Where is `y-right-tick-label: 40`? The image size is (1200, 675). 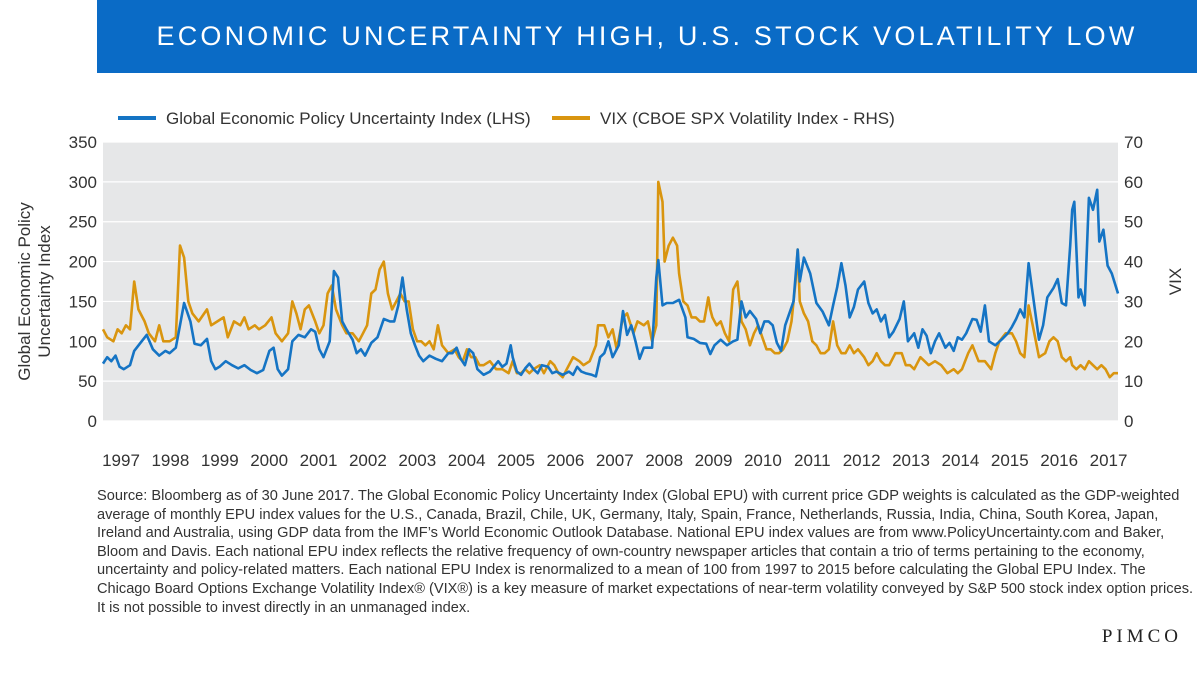
y-right-tick-label: 40 is located at coordinates (1133, 262).